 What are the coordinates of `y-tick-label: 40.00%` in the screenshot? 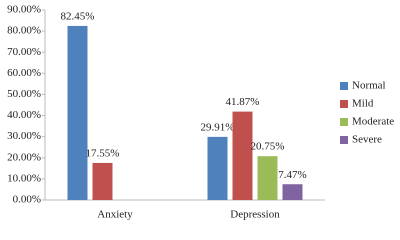 It's located at (24, 115).